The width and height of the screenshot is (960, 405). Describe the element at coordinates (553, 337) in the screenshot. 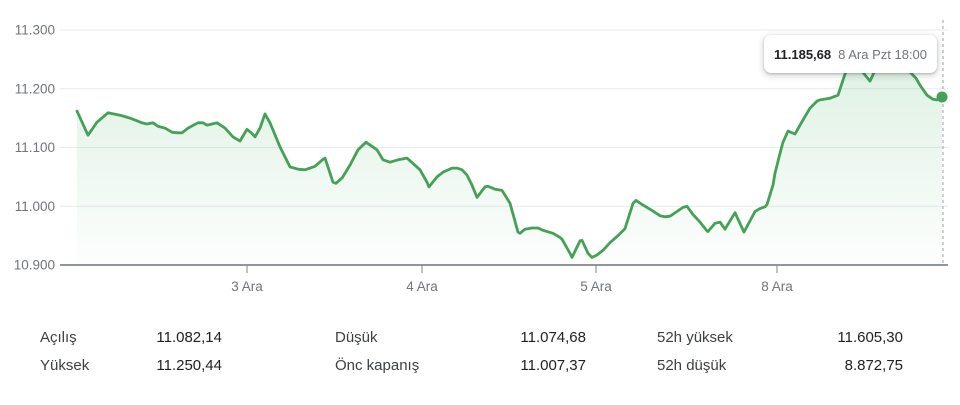

I see `stat-dusuk-value: 11.074,68` at that location.